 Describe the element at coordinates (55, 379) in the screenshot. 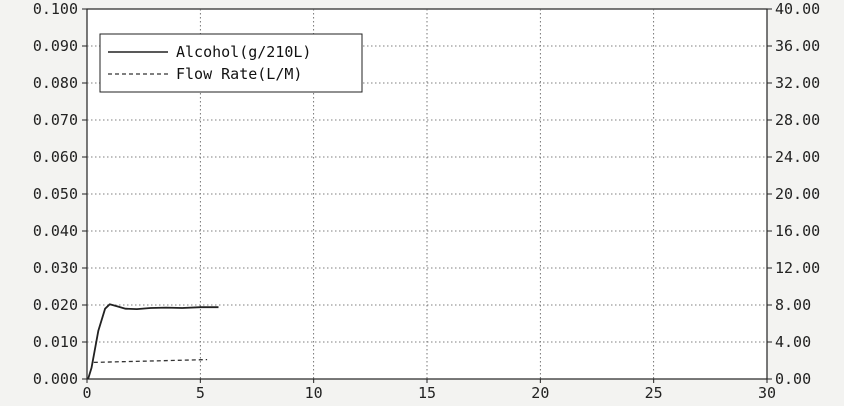

I see `left-y-tick-label: 0.000` at that location.